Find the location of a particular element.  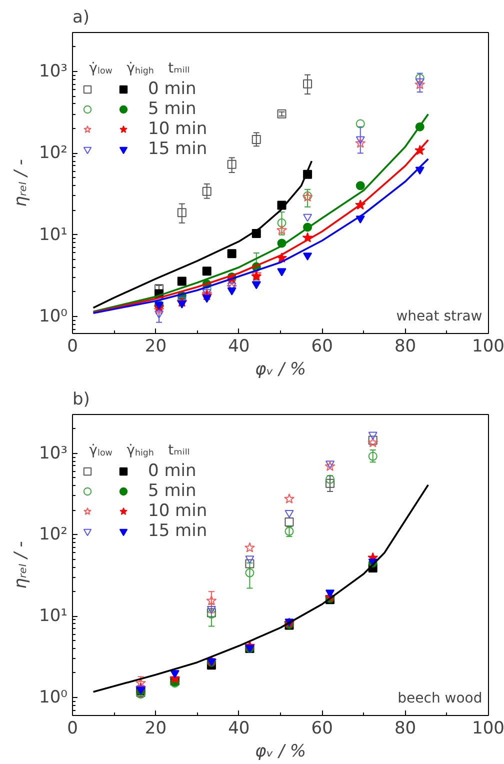

chart-title: a) is located at coordinates (81, 18).